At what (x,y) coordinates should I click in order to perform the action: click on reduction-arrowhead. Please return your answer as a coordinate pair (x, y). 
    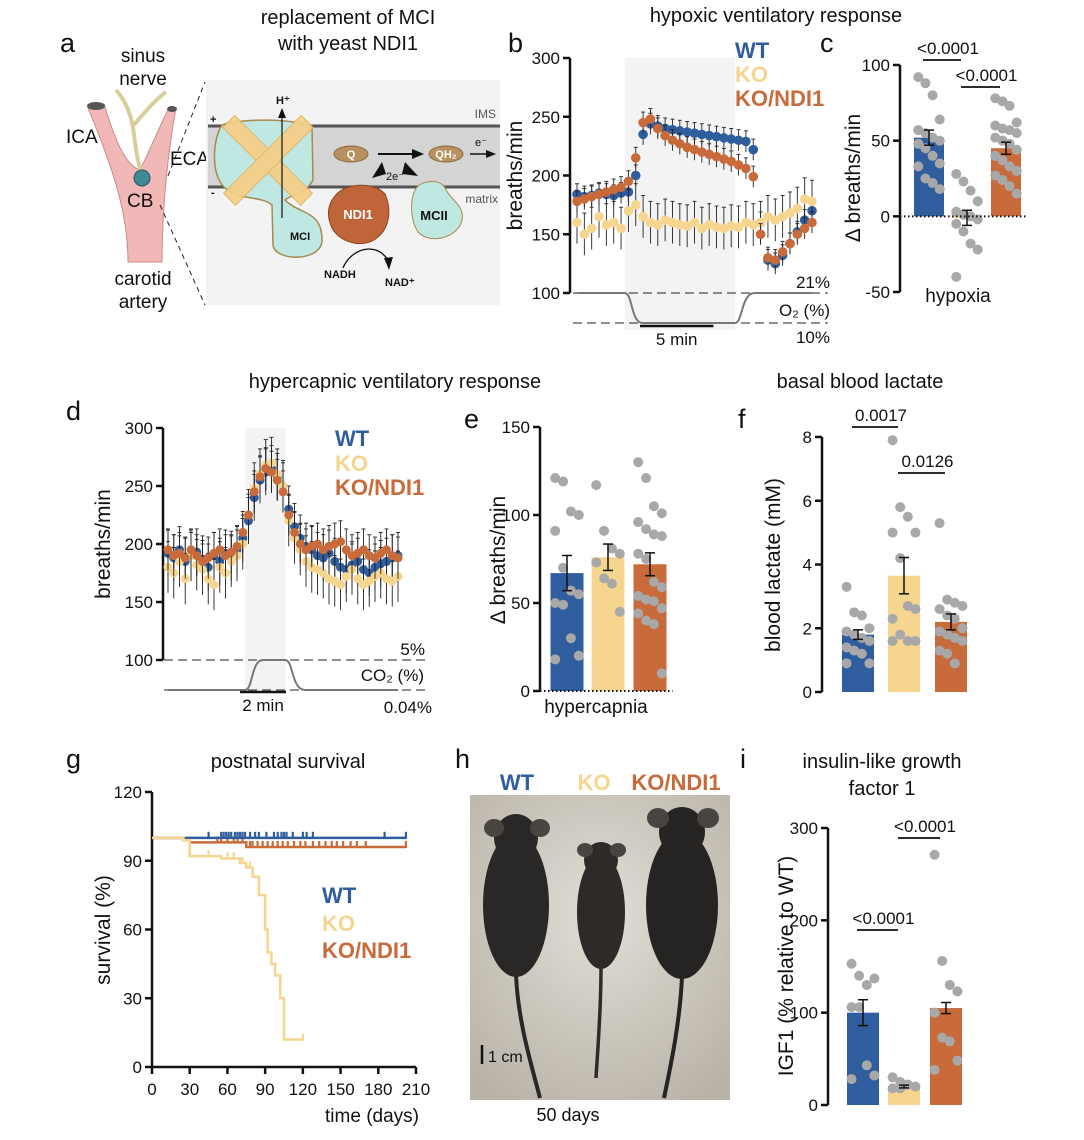
    Looking at the image, I should click on (418, 154).